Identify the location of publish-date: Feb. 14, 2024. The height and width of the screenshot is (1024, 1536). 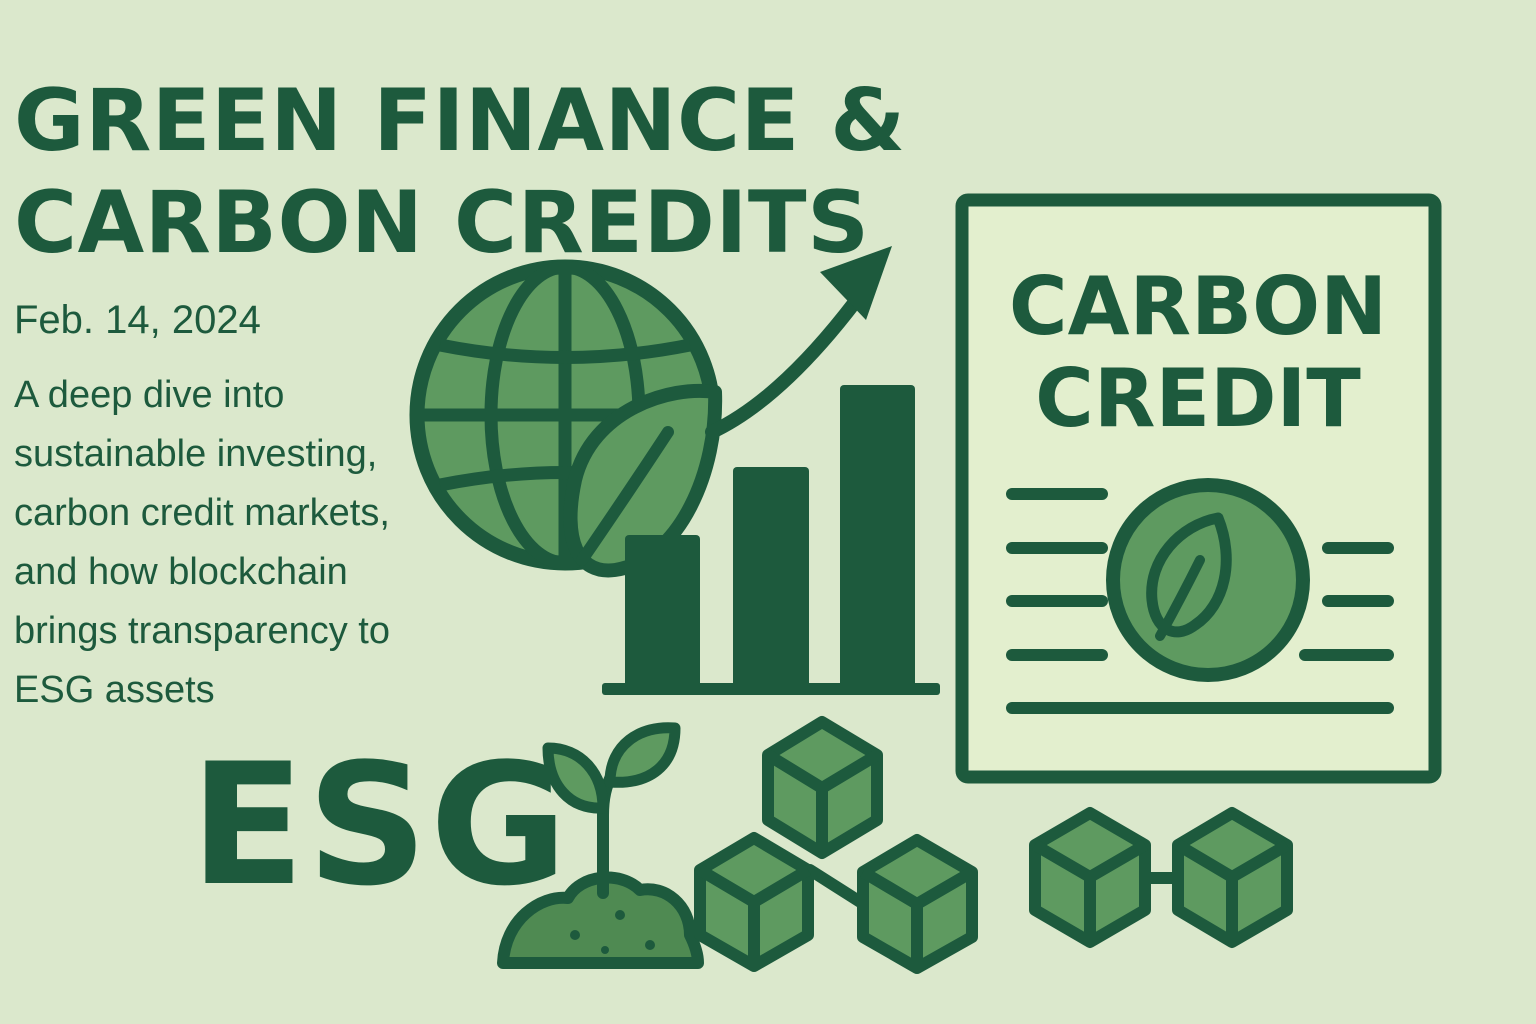
(137, 320).